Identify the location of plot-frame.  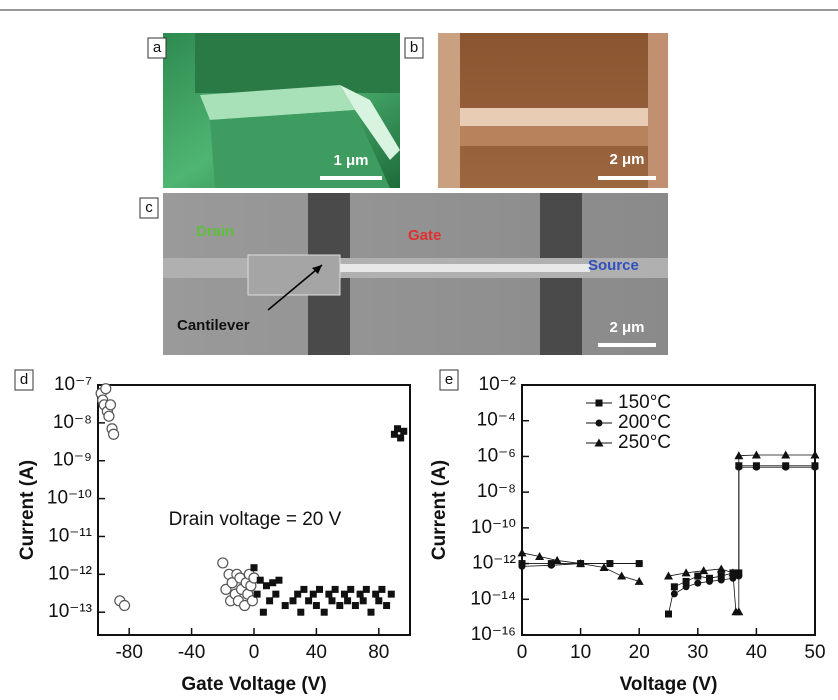
(668, 510).